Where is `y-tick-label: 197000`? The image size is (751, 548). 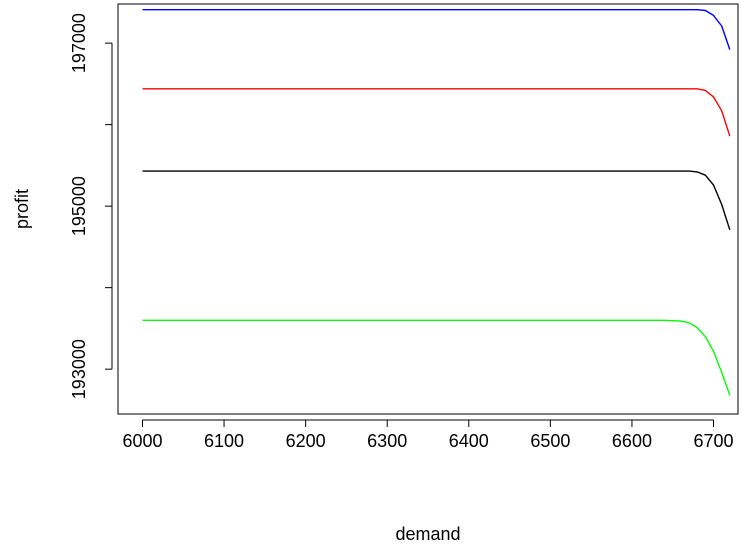
y-tick-label: 197000 is located at coordinates (79, 43).